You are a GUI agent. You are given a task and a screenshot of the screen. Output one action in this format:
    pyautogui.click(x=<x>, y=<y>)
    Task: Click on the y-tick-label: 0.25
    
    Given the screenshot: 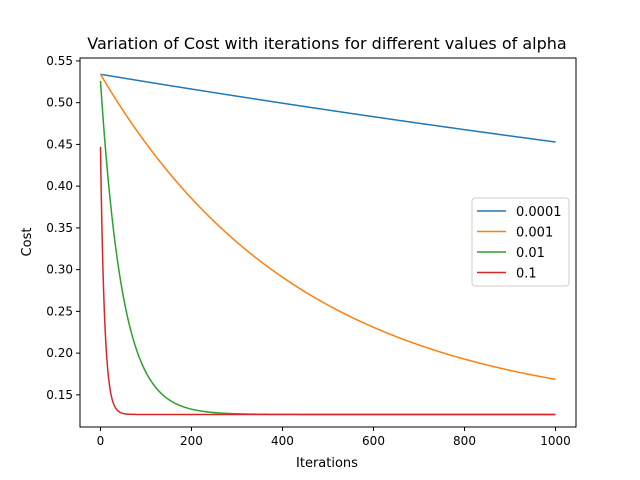 What is the action you would take?
    pyautogui.click(x=59, y=311)
    